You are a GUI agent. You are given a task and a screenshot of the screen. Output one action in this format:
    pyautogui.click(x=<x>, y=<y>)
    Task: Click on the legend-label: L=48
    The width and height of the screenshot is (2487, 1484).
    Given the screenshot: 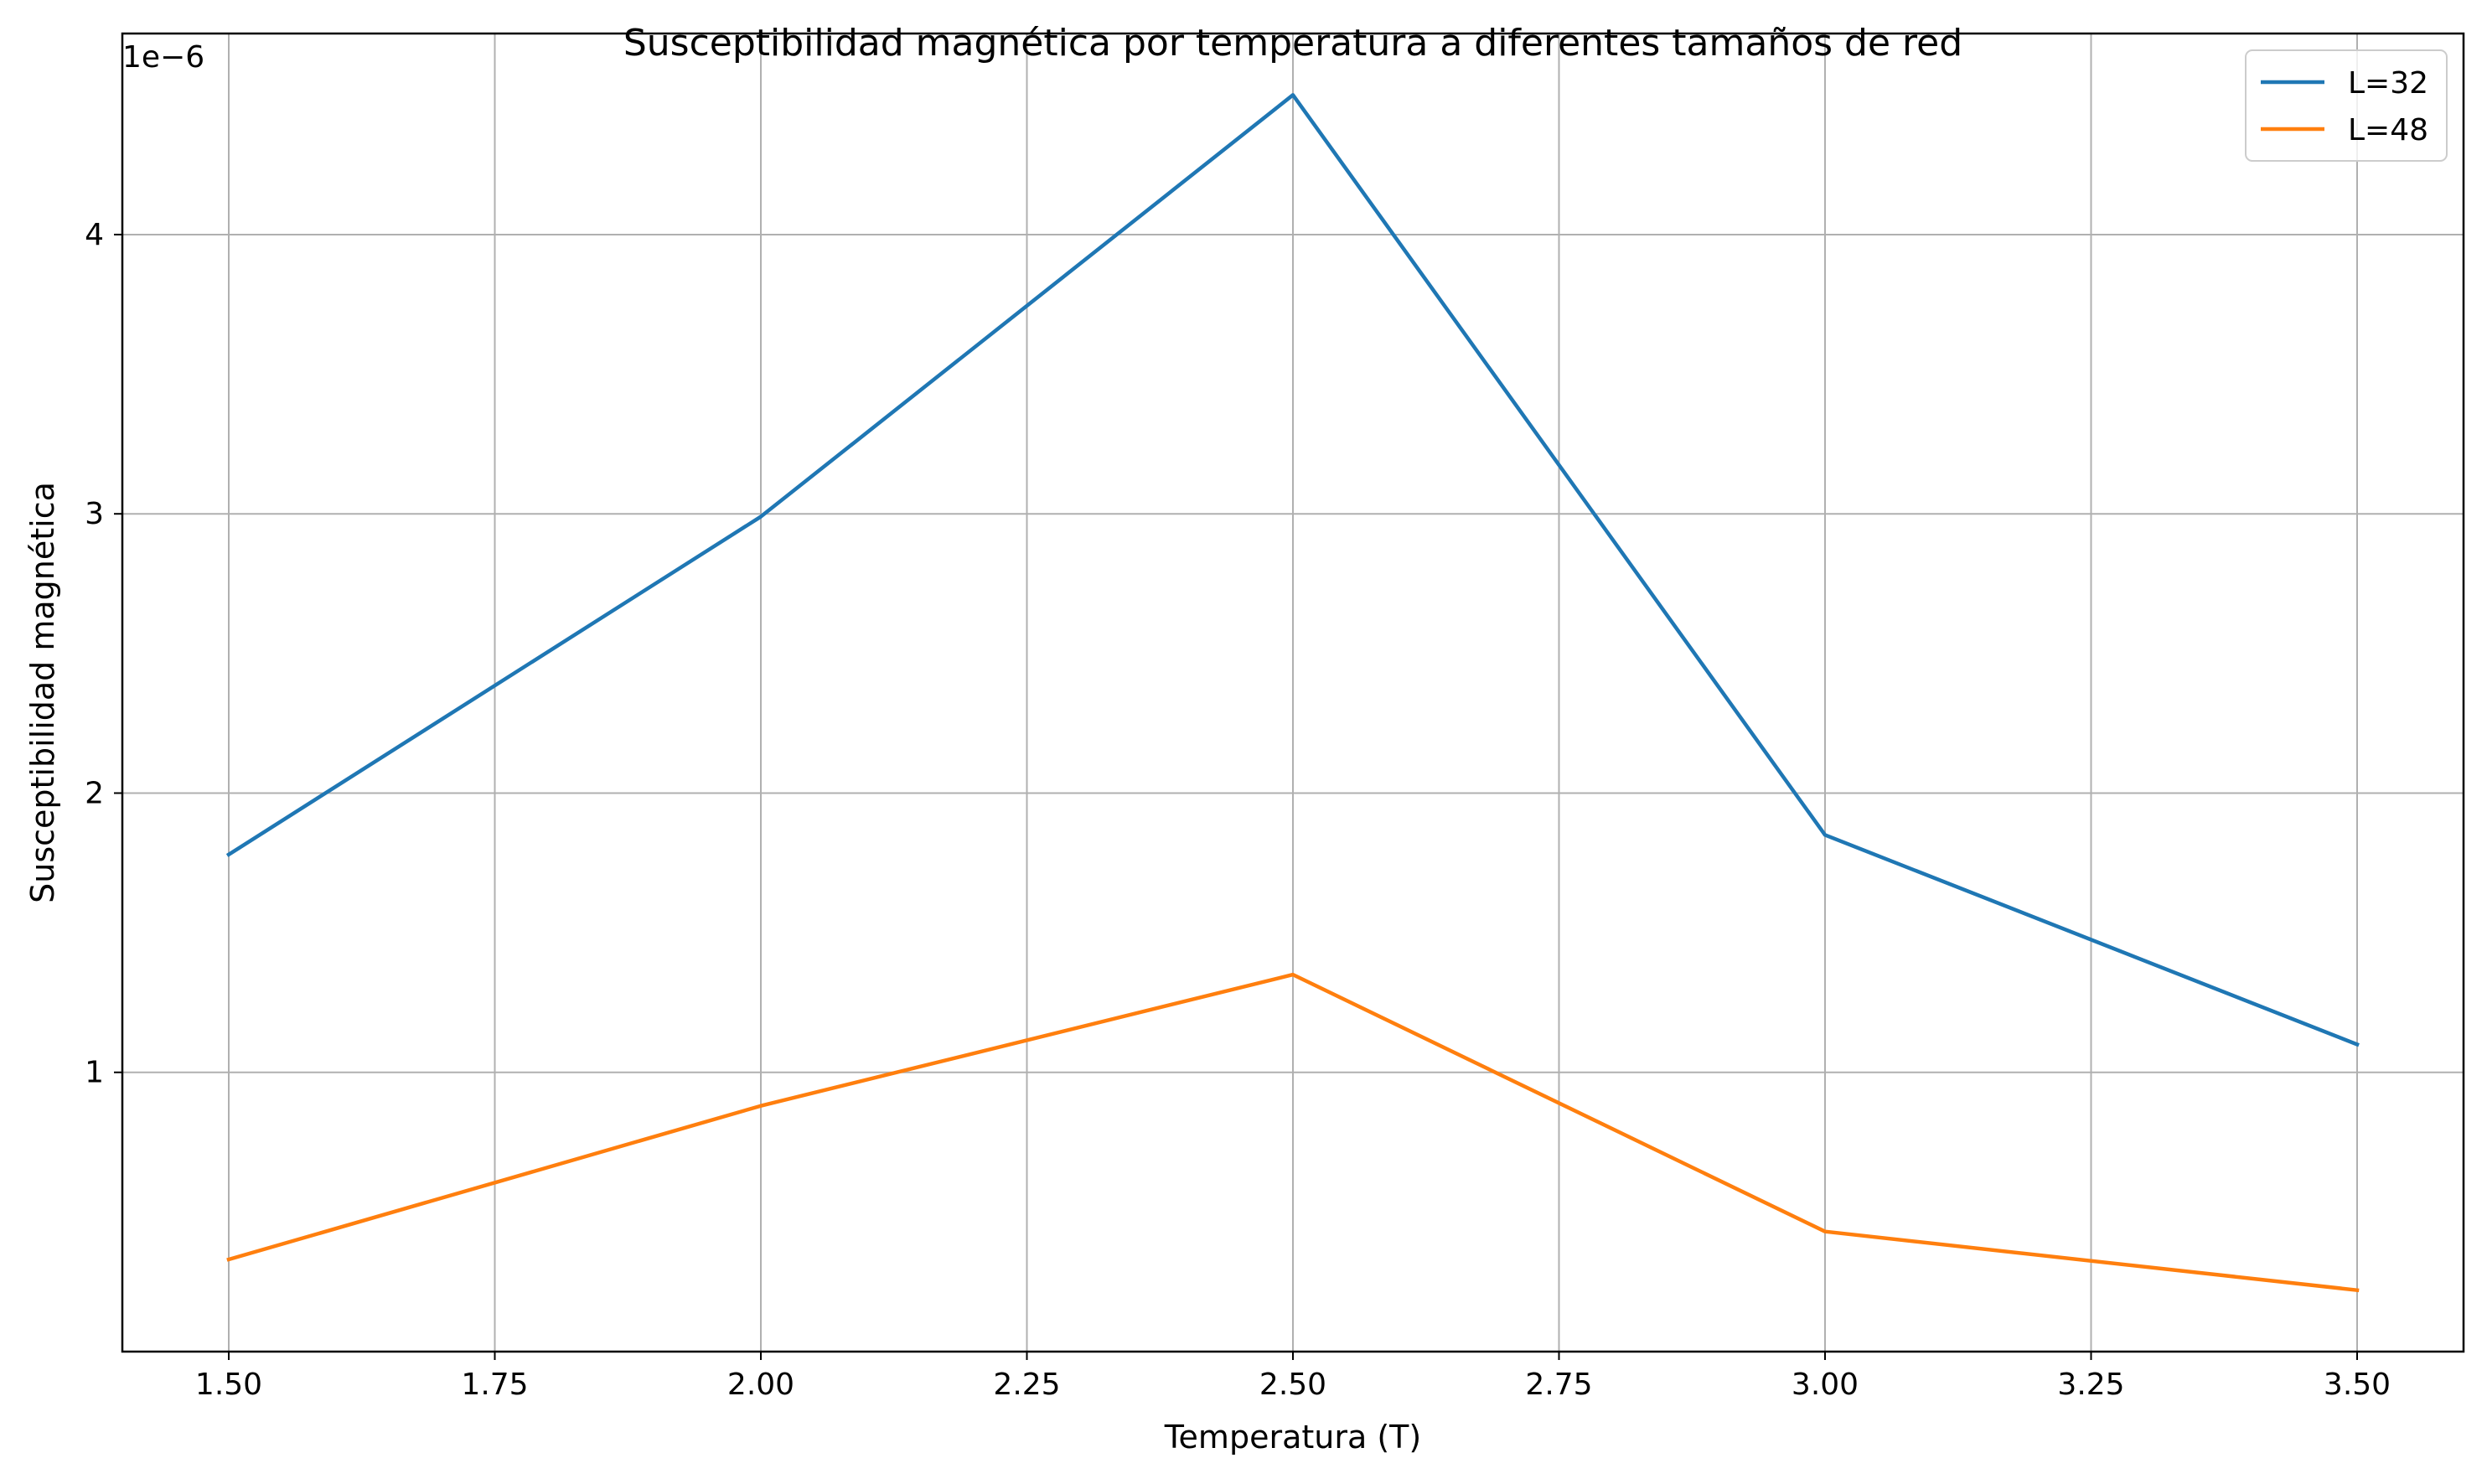 What is the action you would take?
    pyautogui.click(x=2388, y=130)
    